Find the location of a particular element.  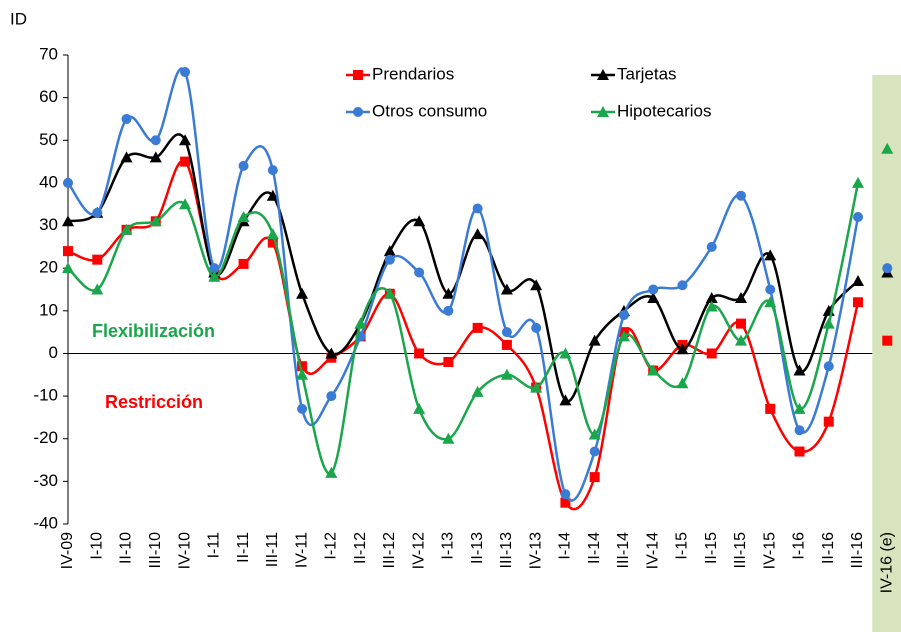

x-tick-label: III-14 is located at coordinates (623, 550).